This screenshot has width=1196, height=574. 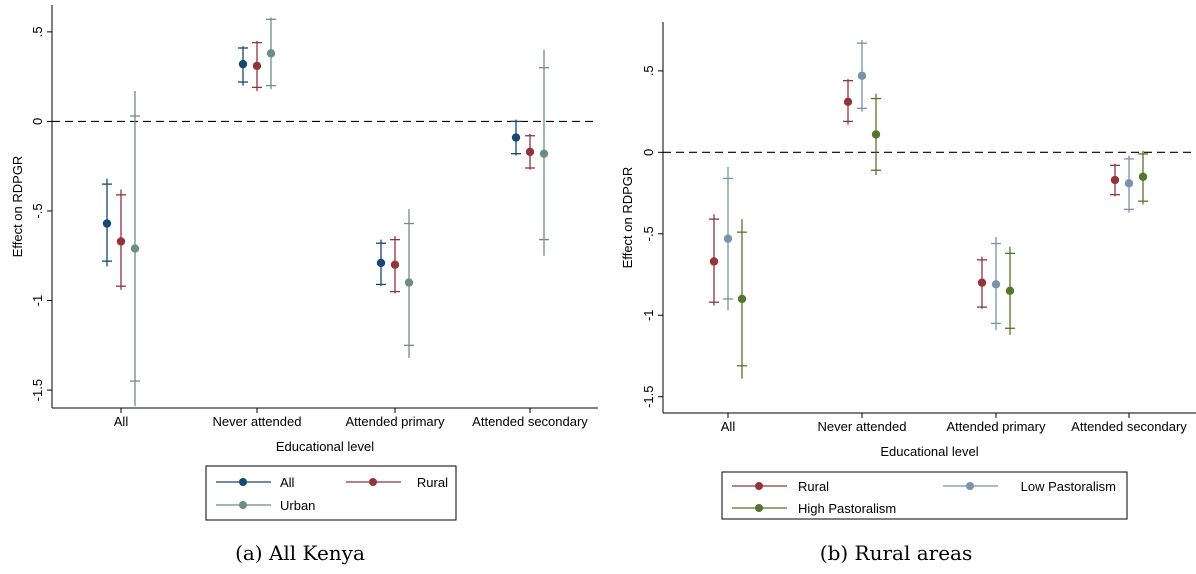 I want to click on panel-caption: (b) Rural areas, so click(x=896, y=553).